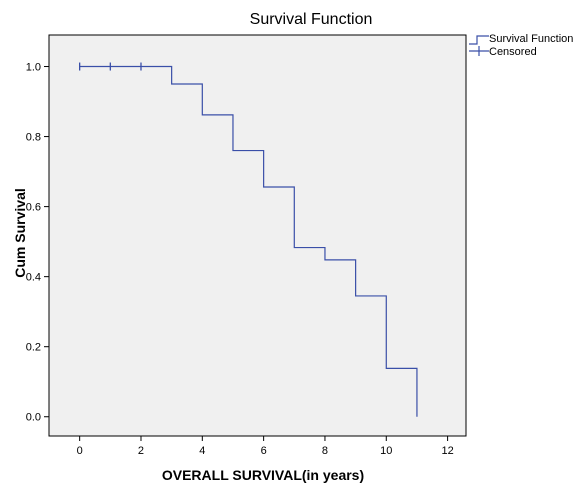  Describe the element at coordinates (141, 451) in the screenshot. I see `x-tick-label: 2` at that location.